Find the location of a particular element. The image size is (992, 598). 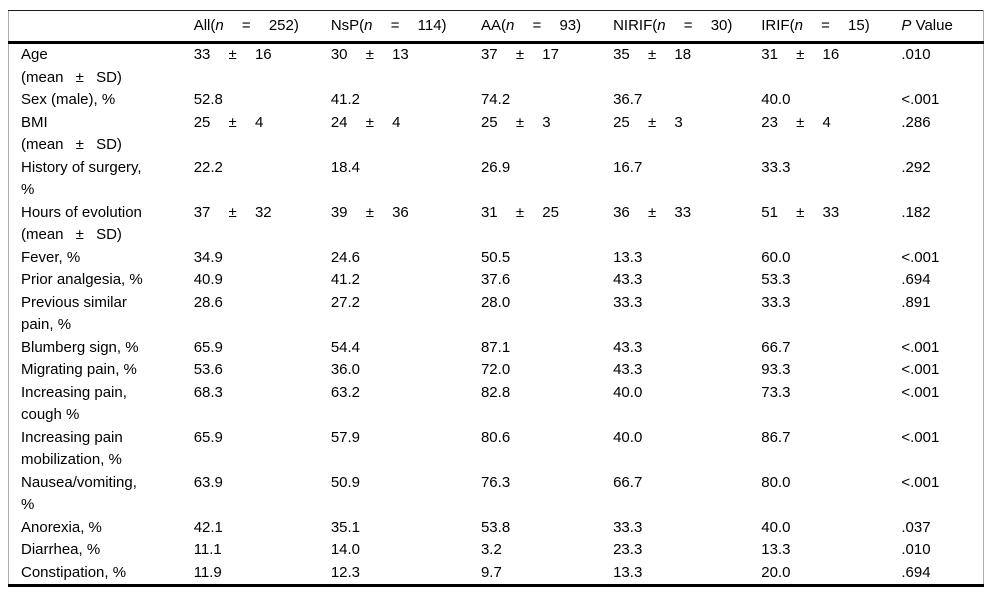

sd: 18 is located at coordinates (683, 54).